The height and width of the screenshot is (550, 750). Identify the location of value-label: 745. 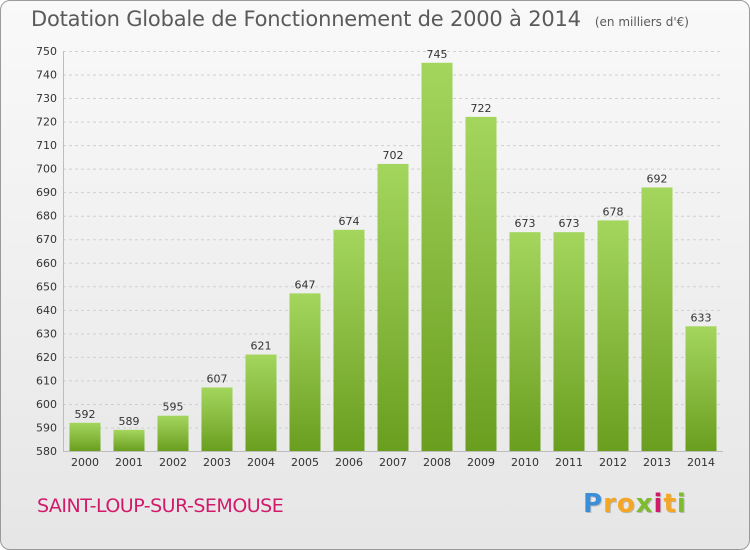
(437, 54).